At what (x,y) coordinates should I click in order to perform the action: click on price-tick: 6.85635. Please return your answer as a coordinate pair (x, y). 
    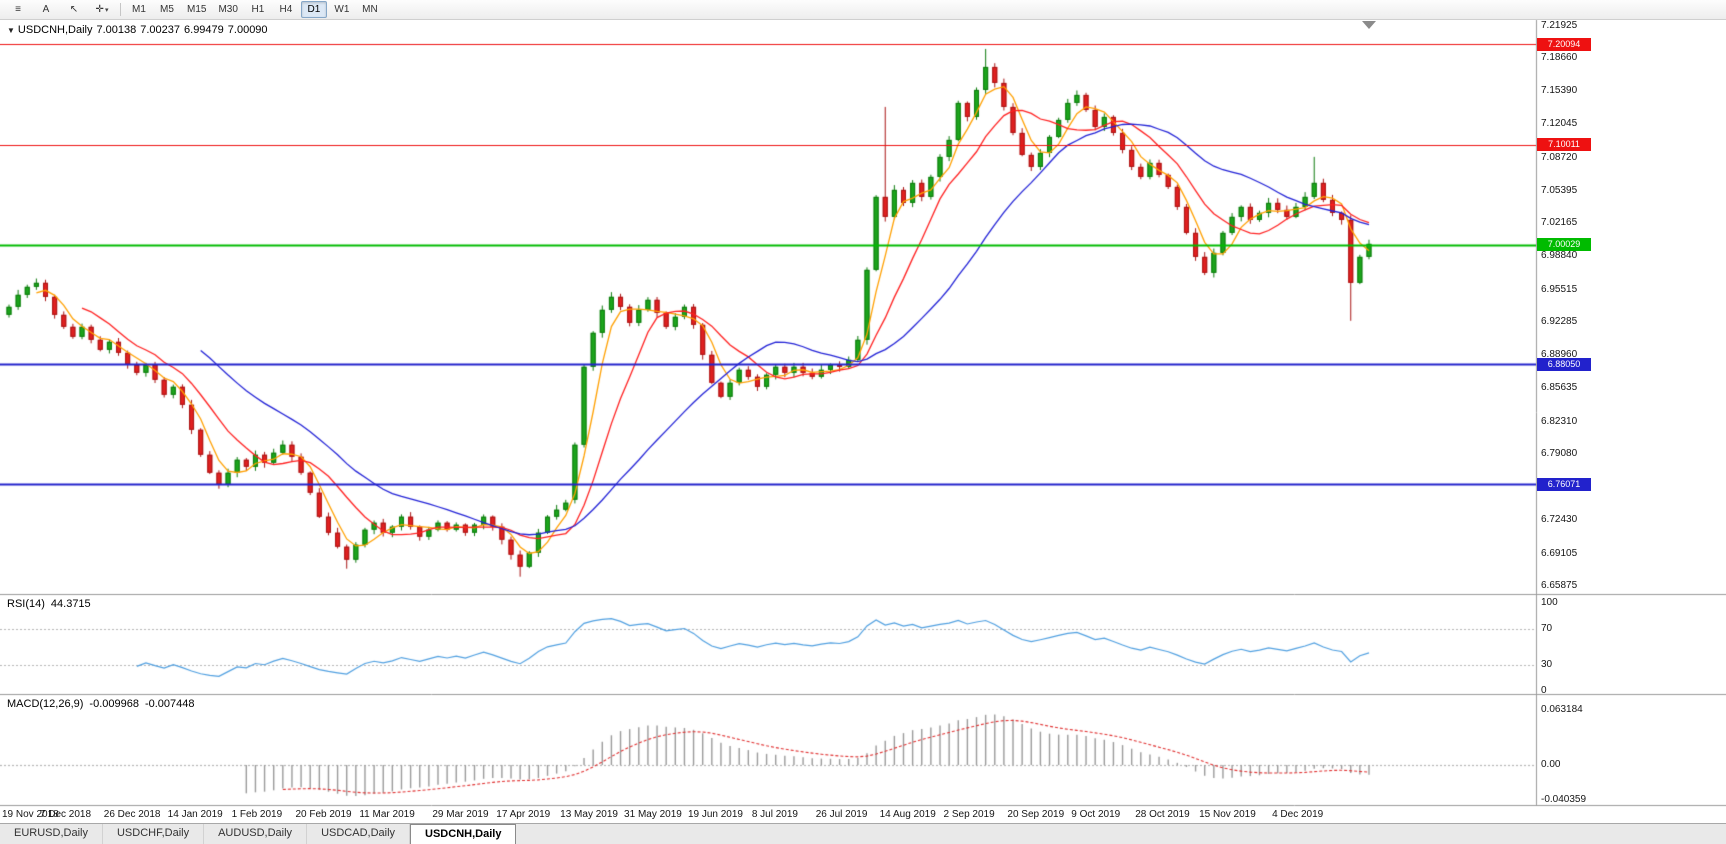
    Looking at the image, I should click on (1559, 388).